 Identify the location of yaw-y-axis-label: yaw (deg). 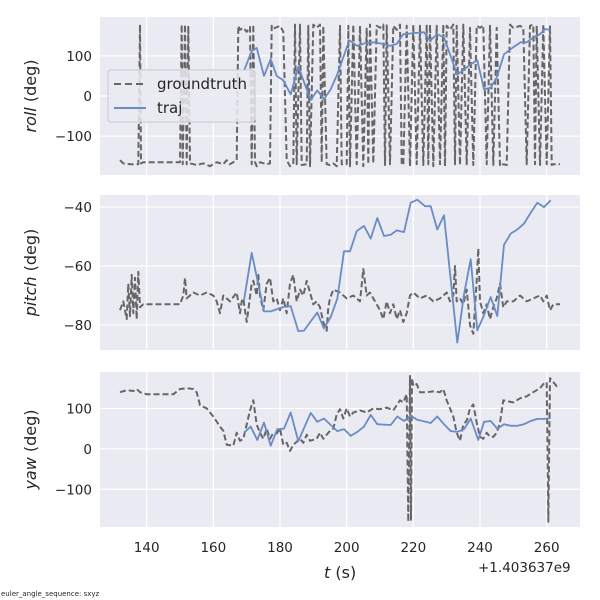
(30, 449).